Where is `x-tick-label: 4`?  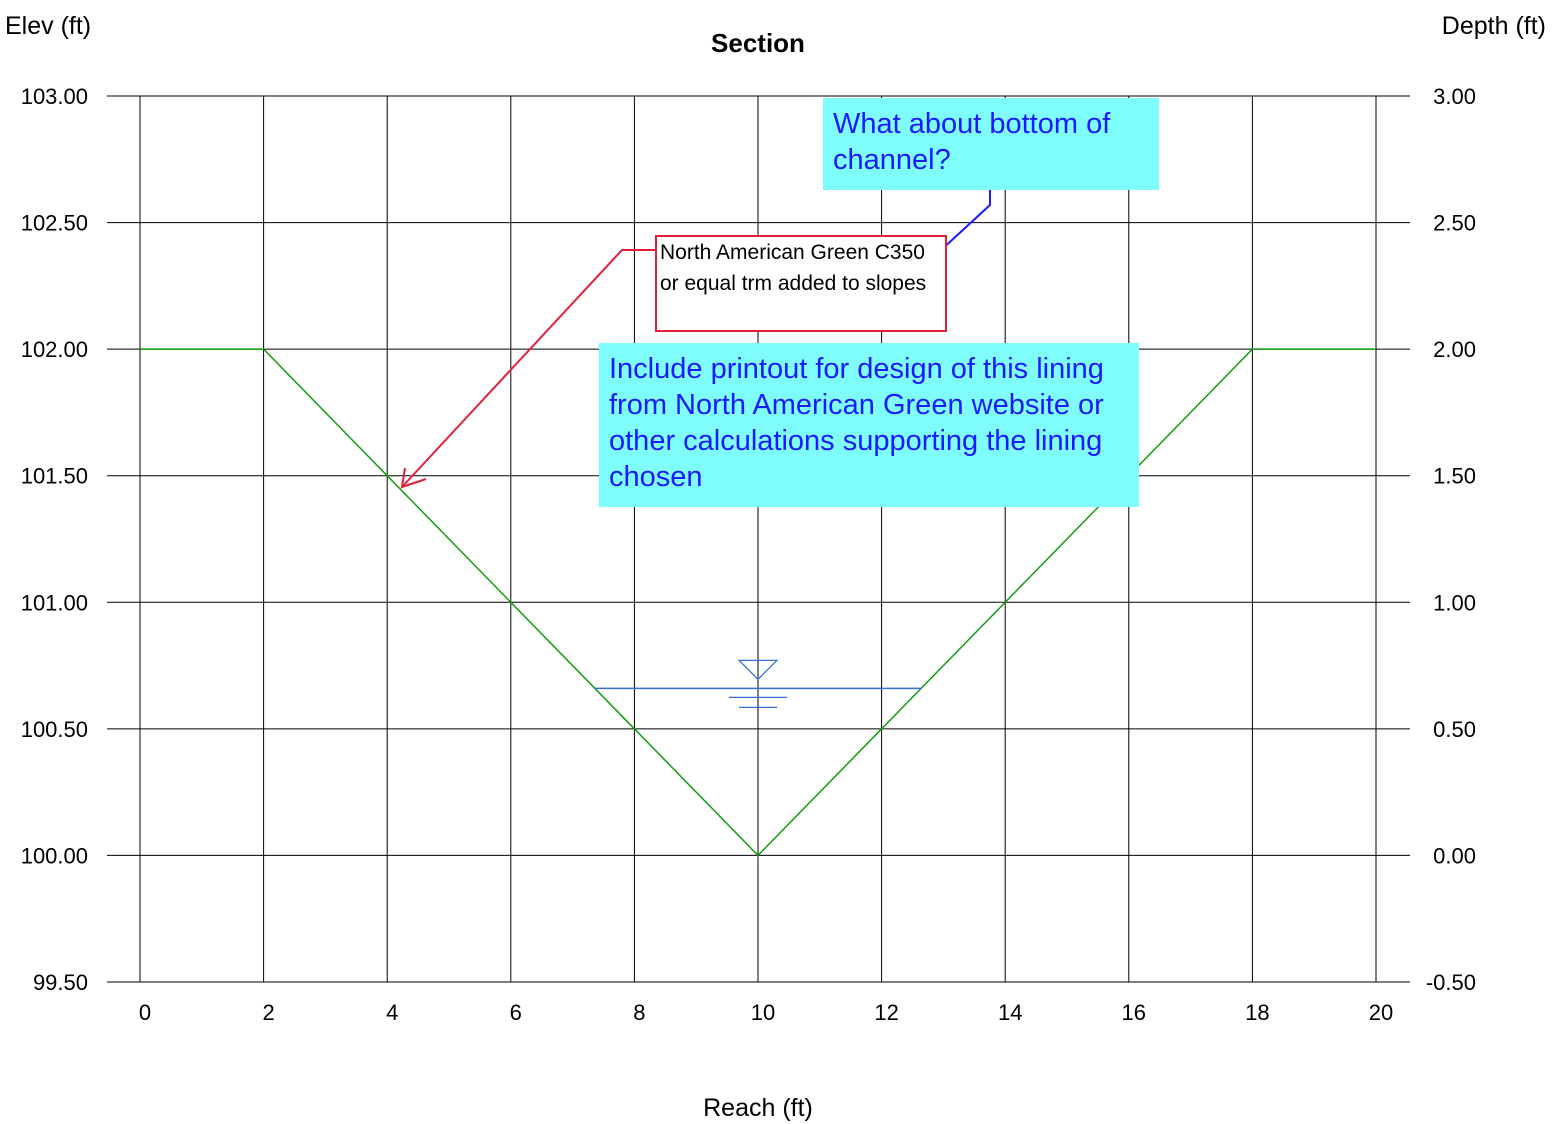 x-tick-label: 4 is located at coordinates (392, 1012).